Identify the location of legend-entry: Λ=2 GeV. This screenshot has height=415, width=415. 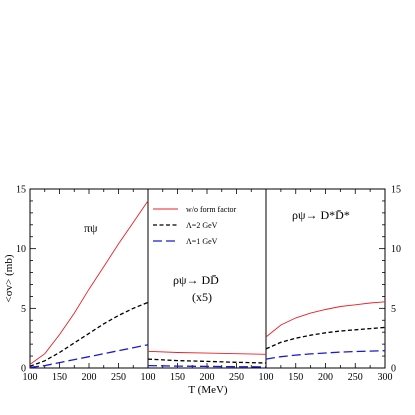
(202, 225).